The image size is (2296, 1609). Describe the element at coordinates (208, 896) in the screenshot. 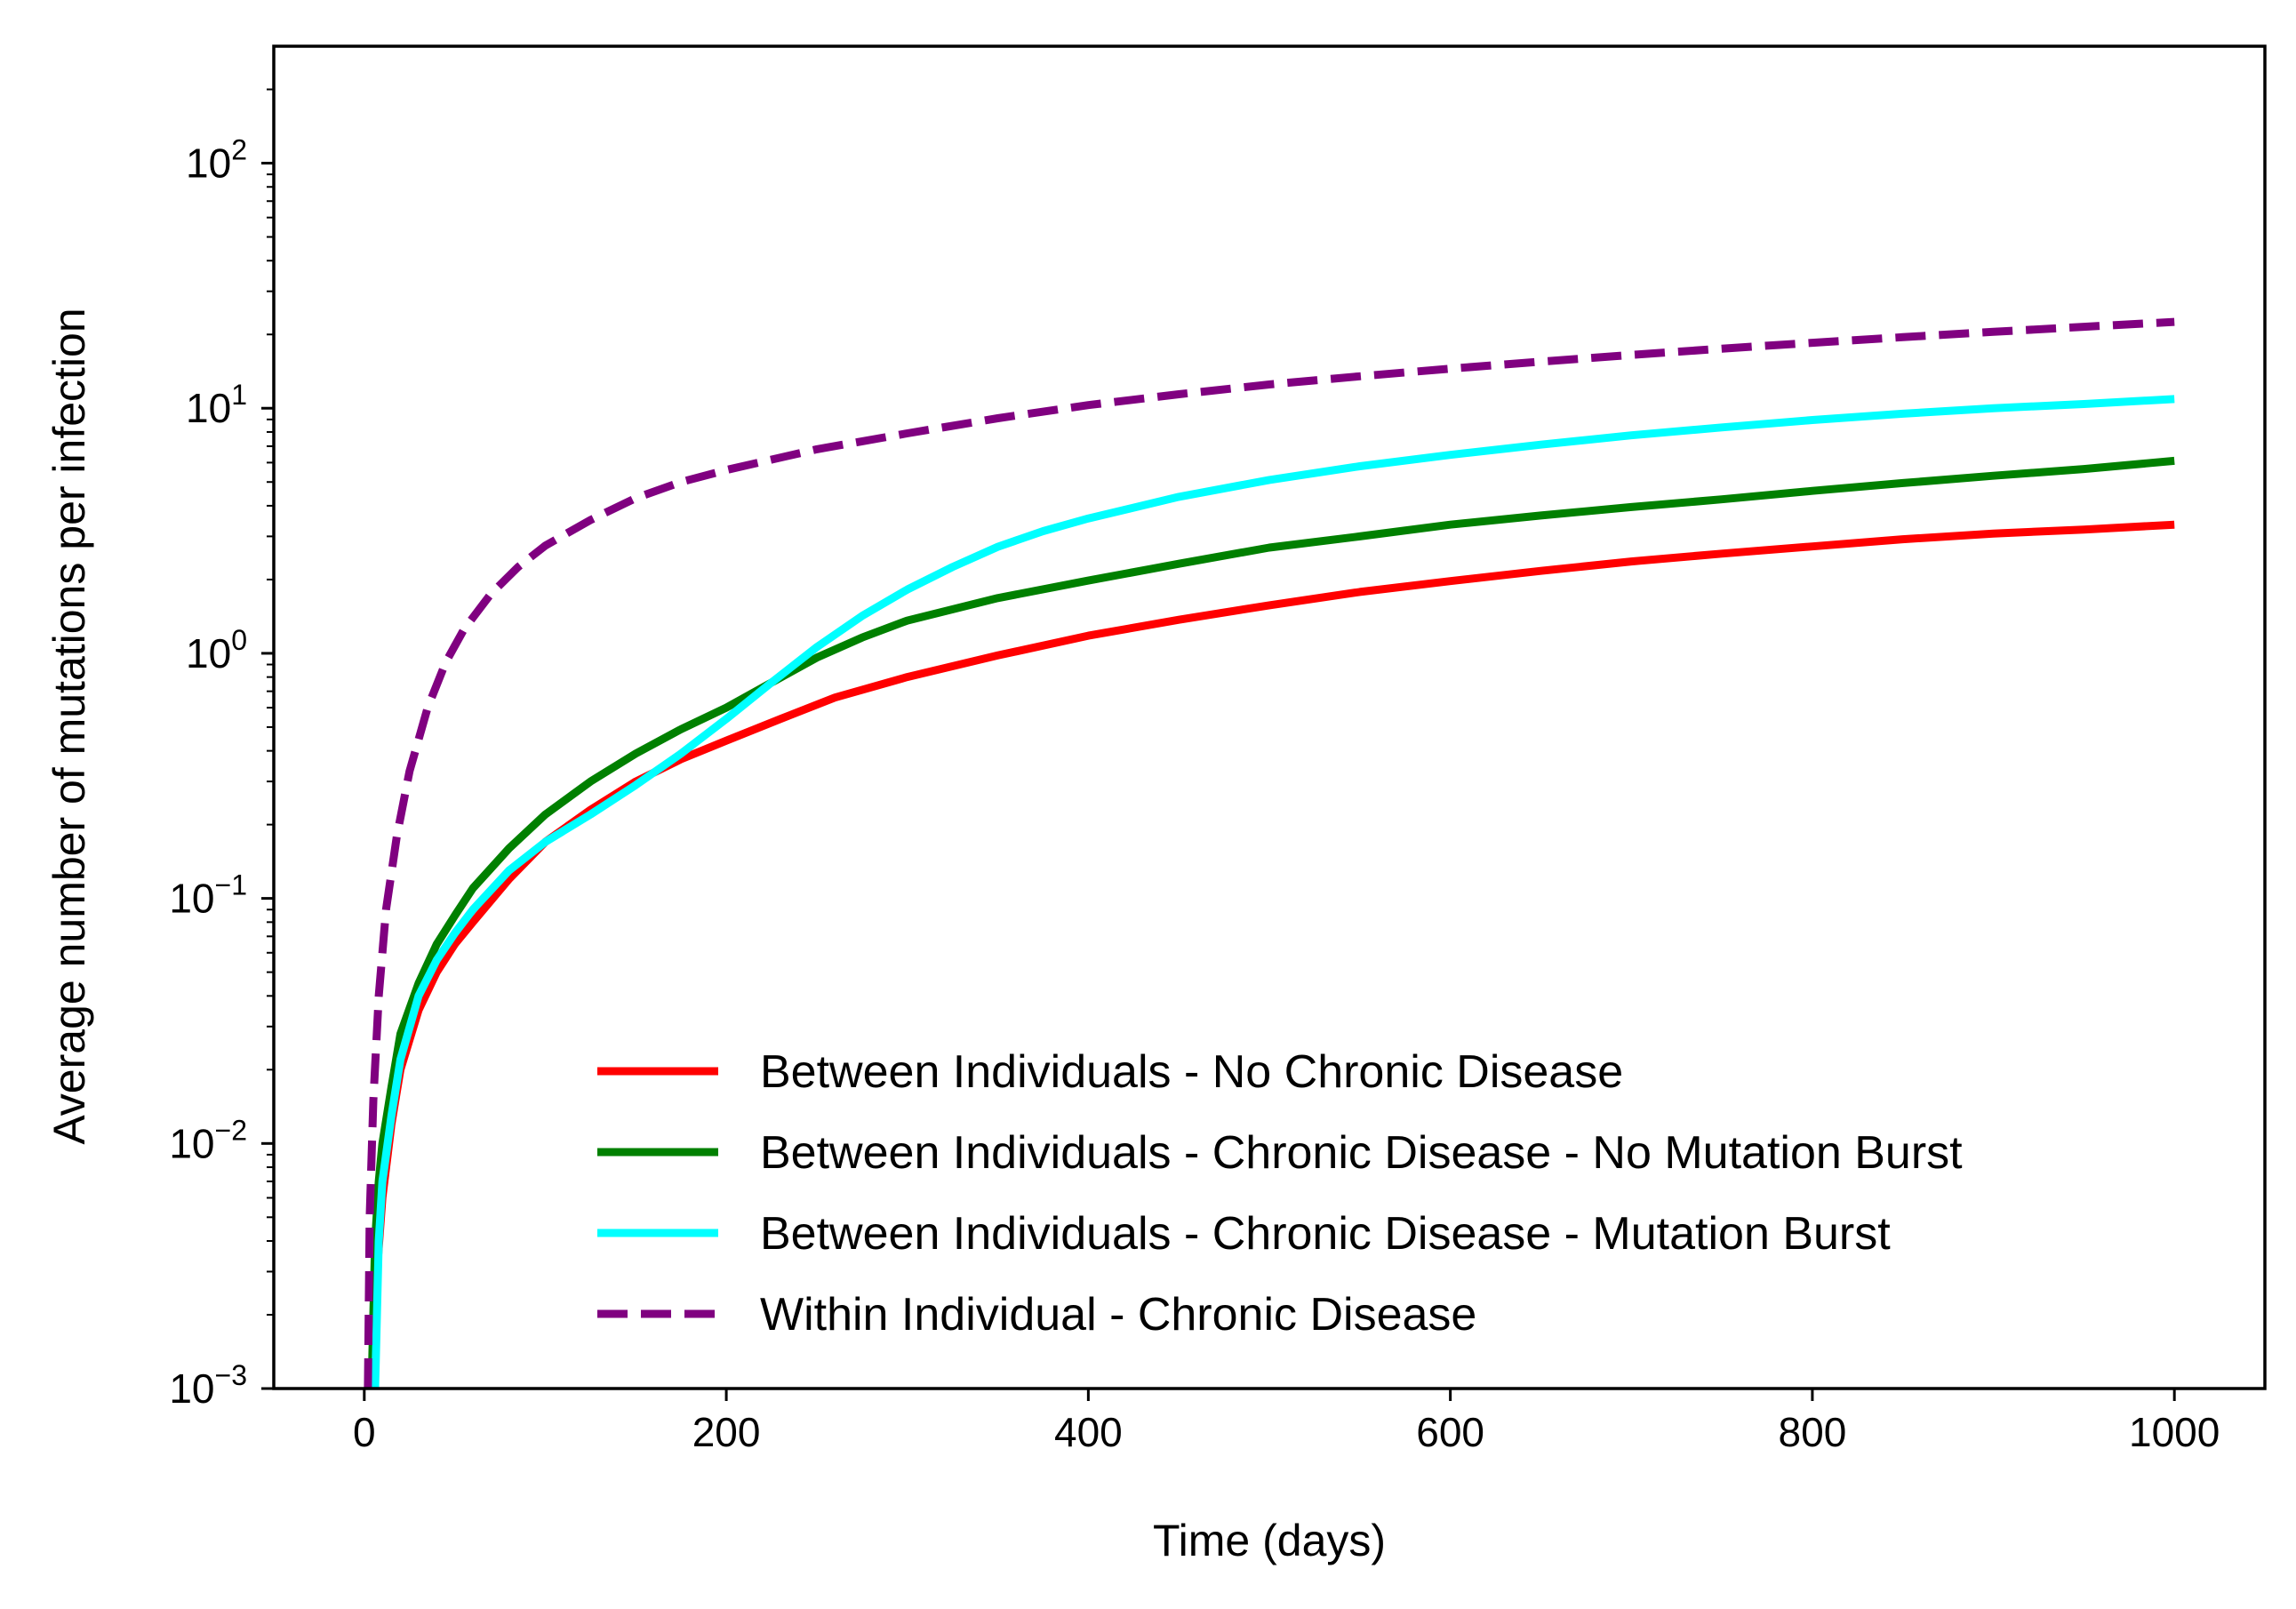

I see `y-tick-label-2: 10⁻¹` at that location.